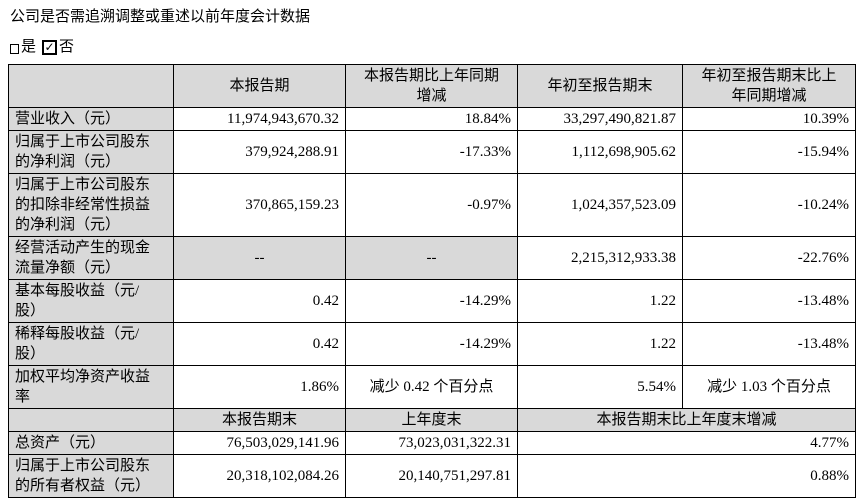 This screenshot has width=863, height=499. I want to click on value-cell: 18.84%, so click(431, 119).